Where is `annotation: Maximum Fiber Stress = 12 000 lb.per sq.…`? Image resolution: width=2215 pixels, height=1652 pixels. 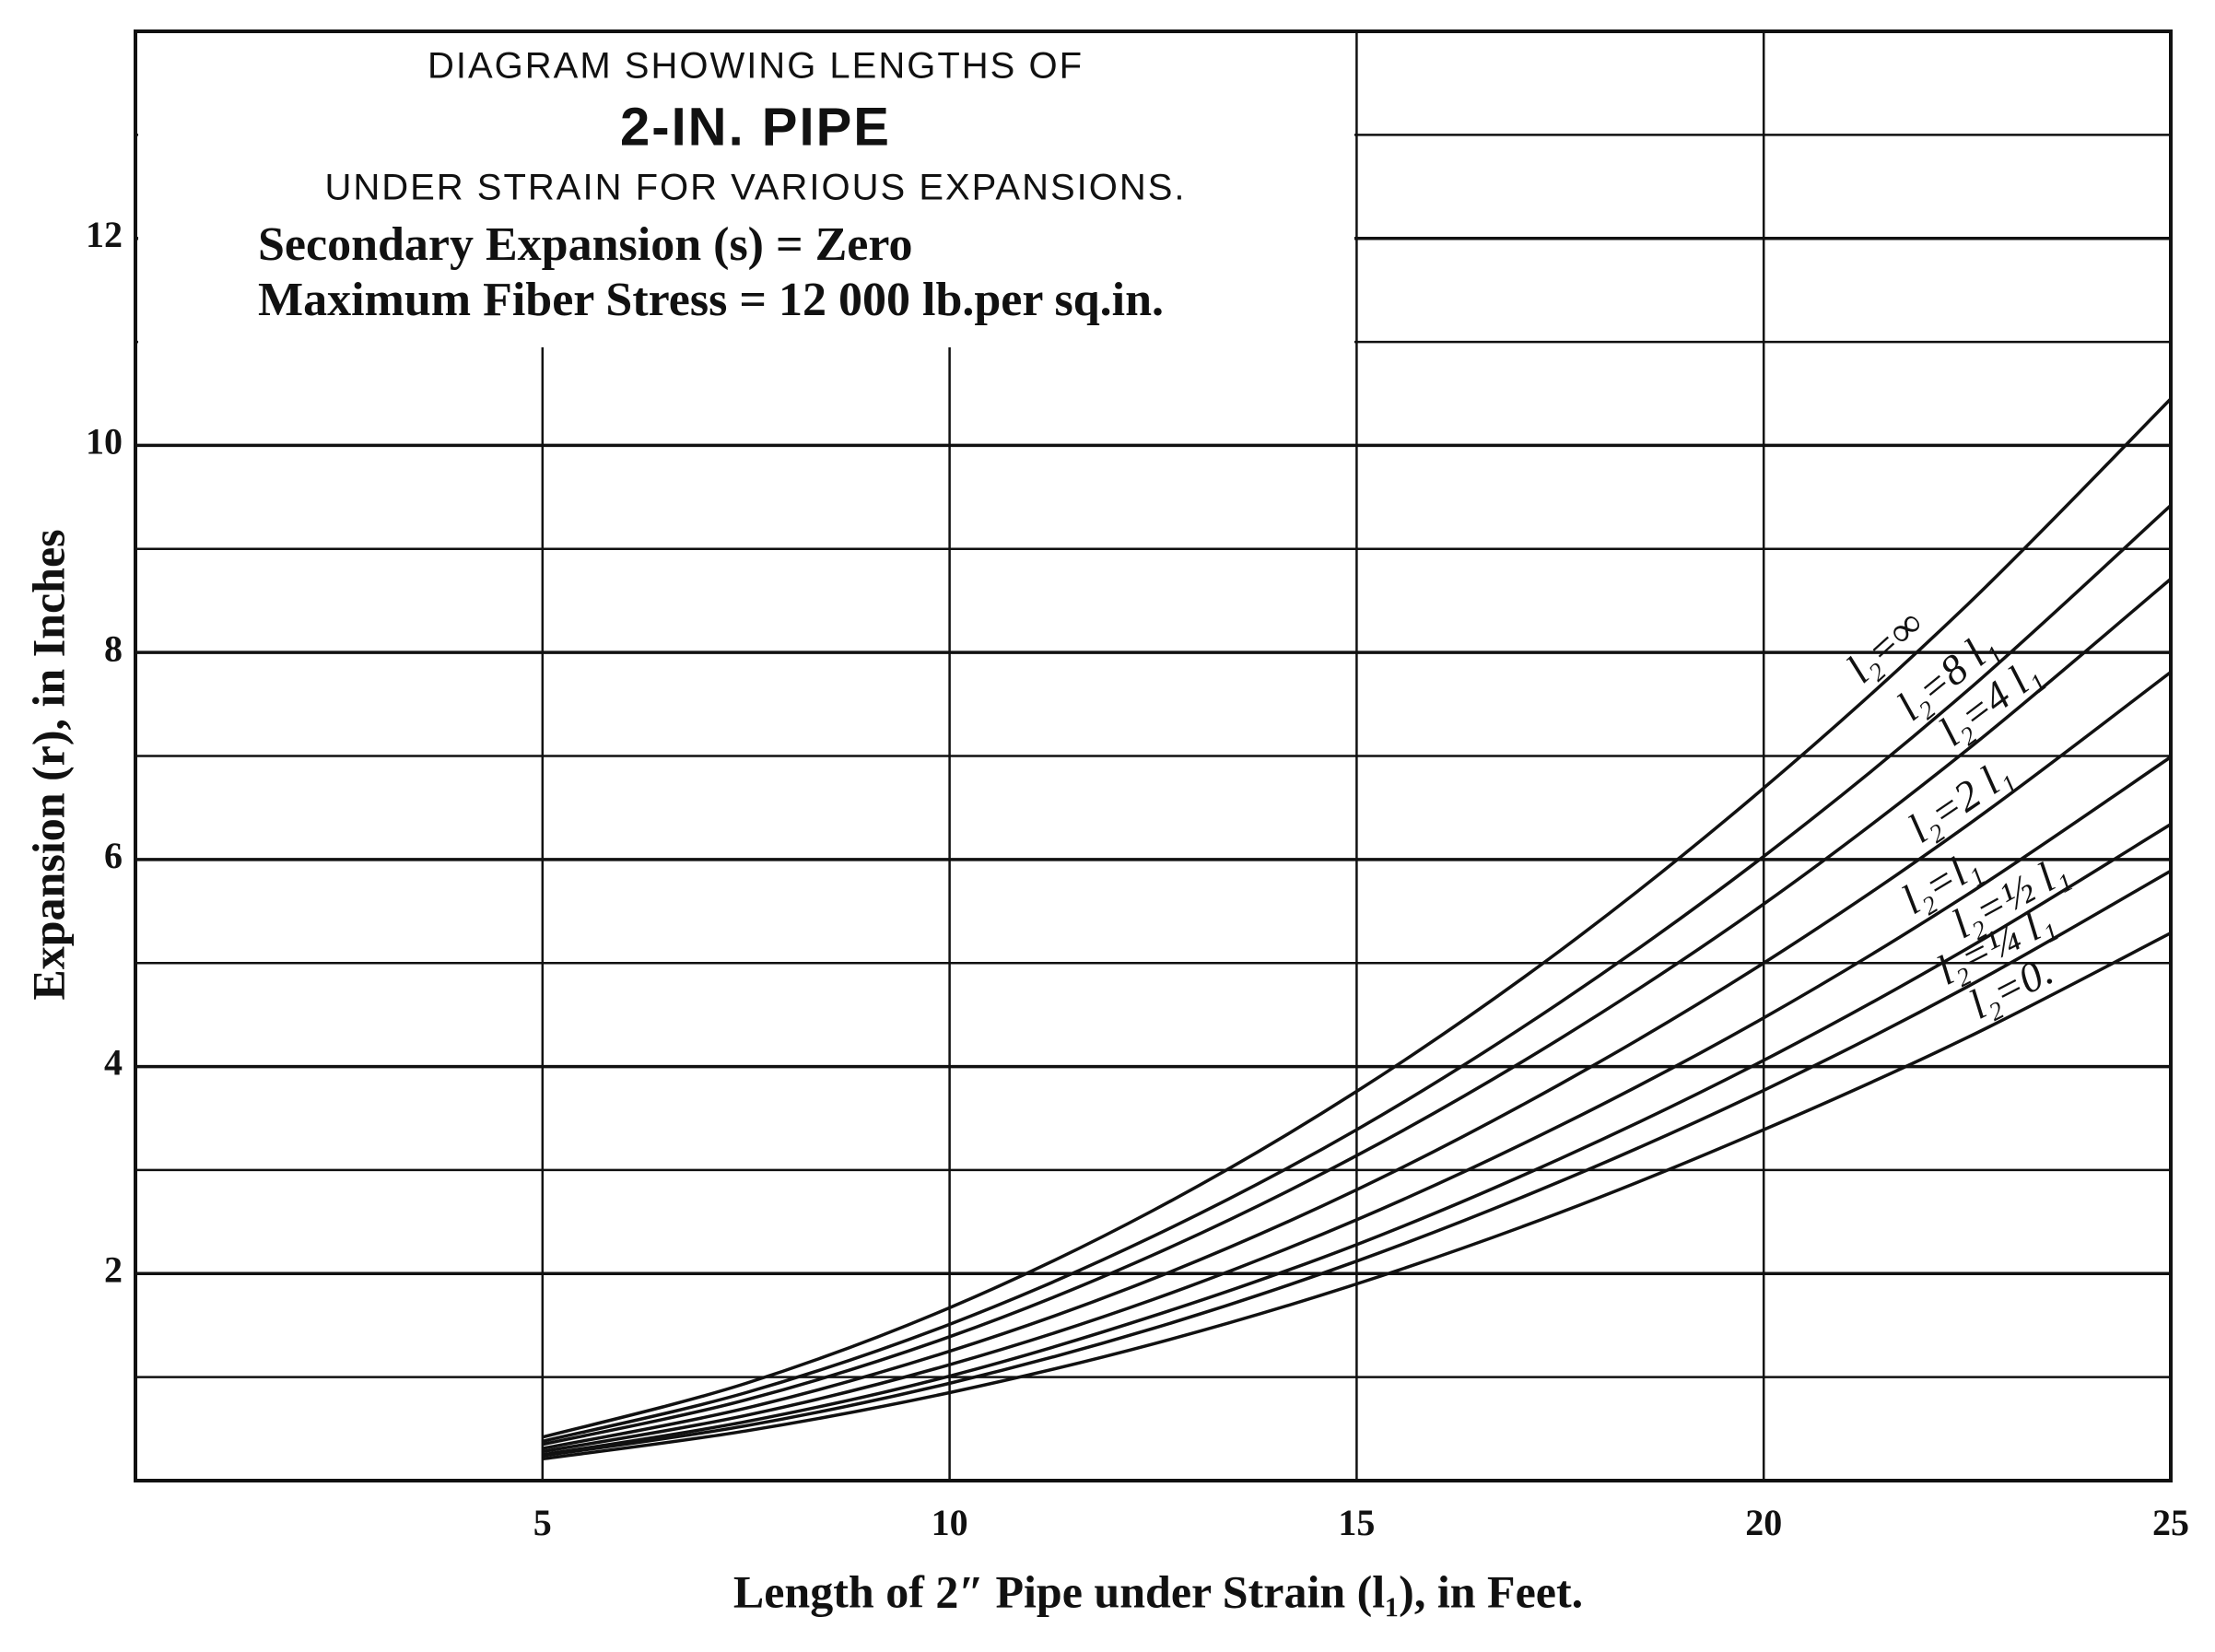
annotation: Maximum Fiber Stress = 12 000 lb.per sq.… is located at coordinates (711, 300).